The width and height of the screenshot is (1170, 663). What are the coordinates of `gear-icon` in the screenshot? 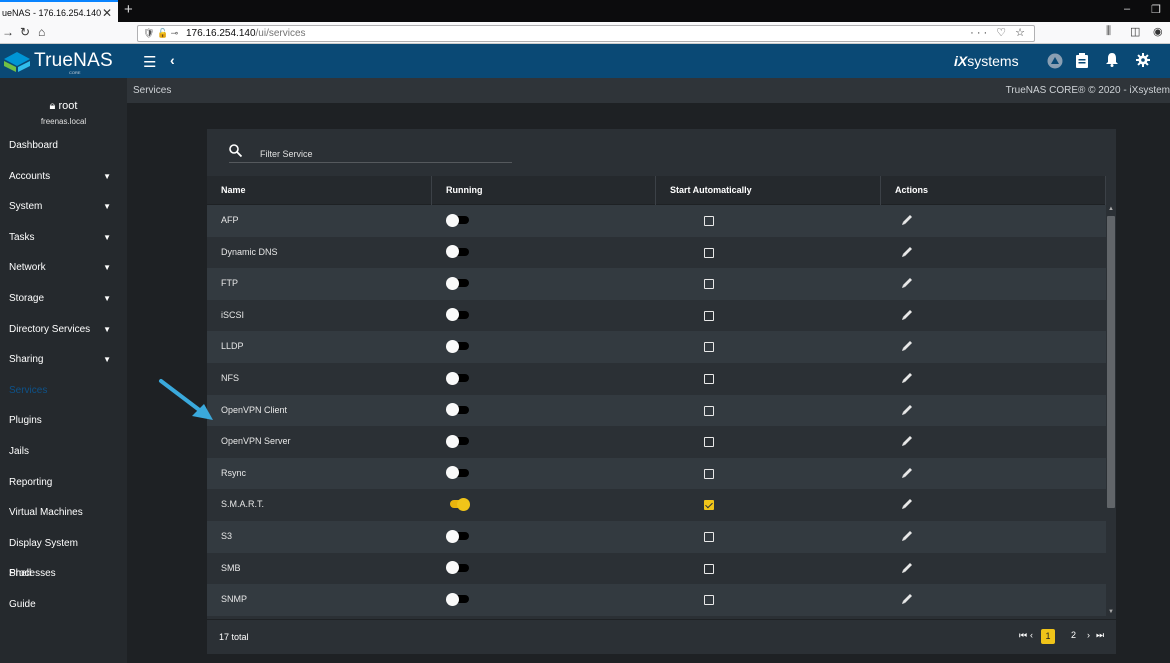 It's located at (1143, 61).